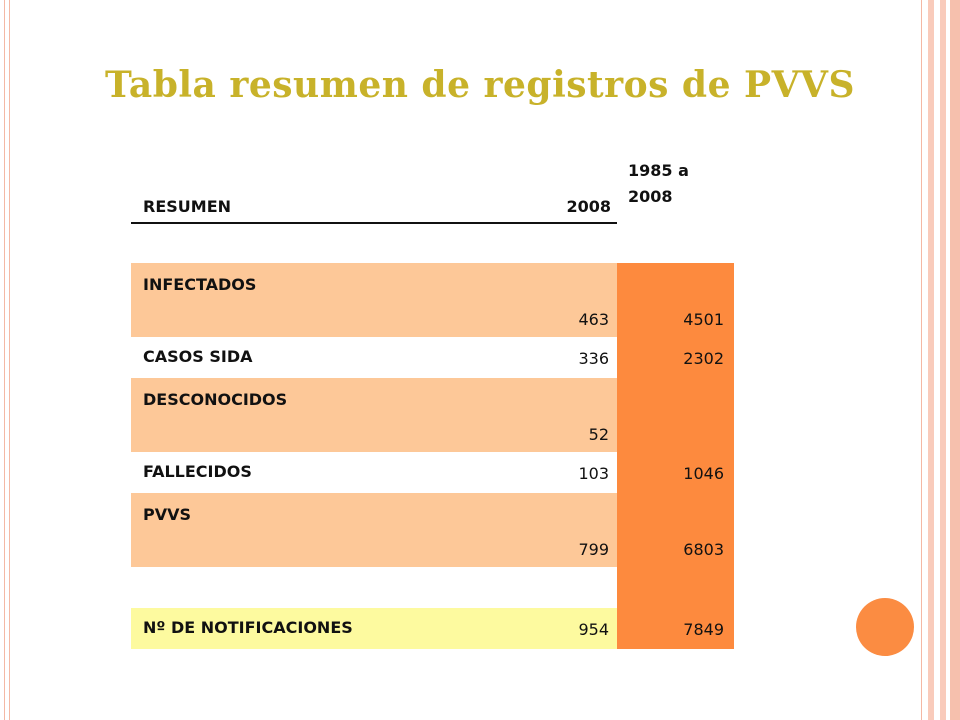 The image size is (960, 720). I want to click on row-value-2008: 52, so click(598, 434).